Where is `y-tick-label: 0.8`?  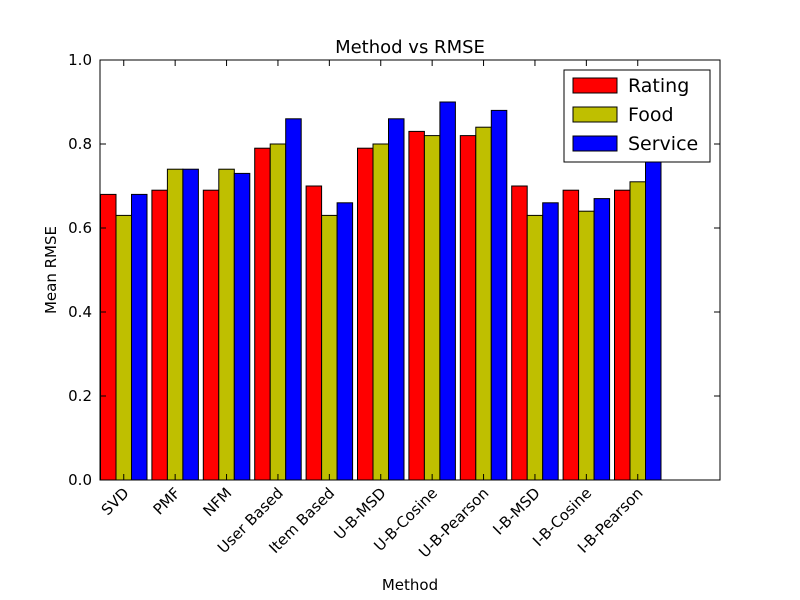
y-tick-label: 0.8 is located at coordinates (80, 144).